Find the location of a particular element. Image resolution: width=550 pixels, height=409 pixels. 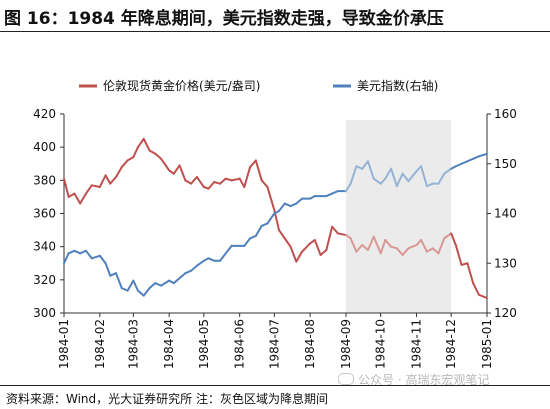

y-left-tick-label: 380 is located at coordinates (44, 180).